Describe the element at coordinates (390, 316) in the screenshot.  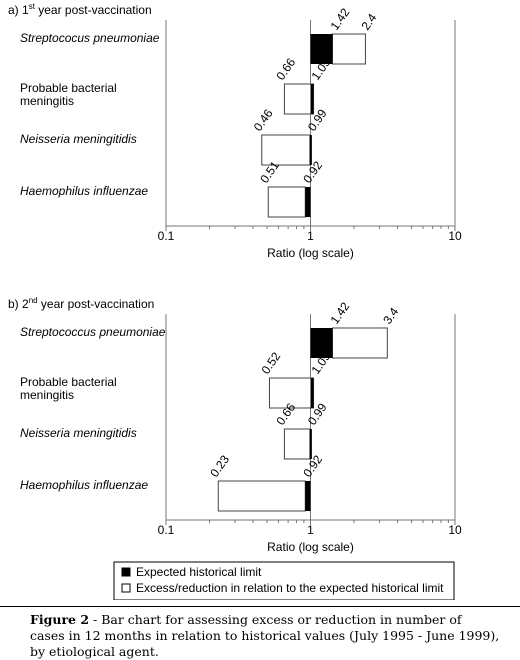
I see `excess-value-label: 3.4` at that location.